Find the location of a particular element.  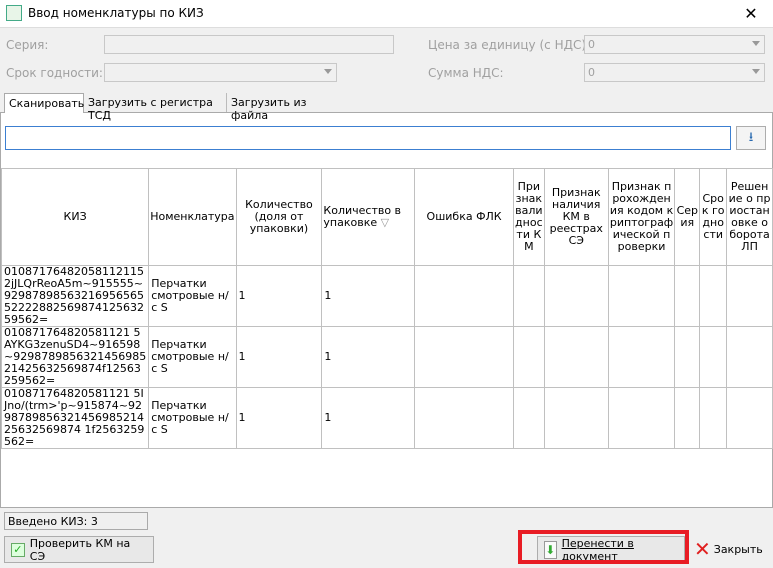

highlight-box is located at coordinates (603, 547).